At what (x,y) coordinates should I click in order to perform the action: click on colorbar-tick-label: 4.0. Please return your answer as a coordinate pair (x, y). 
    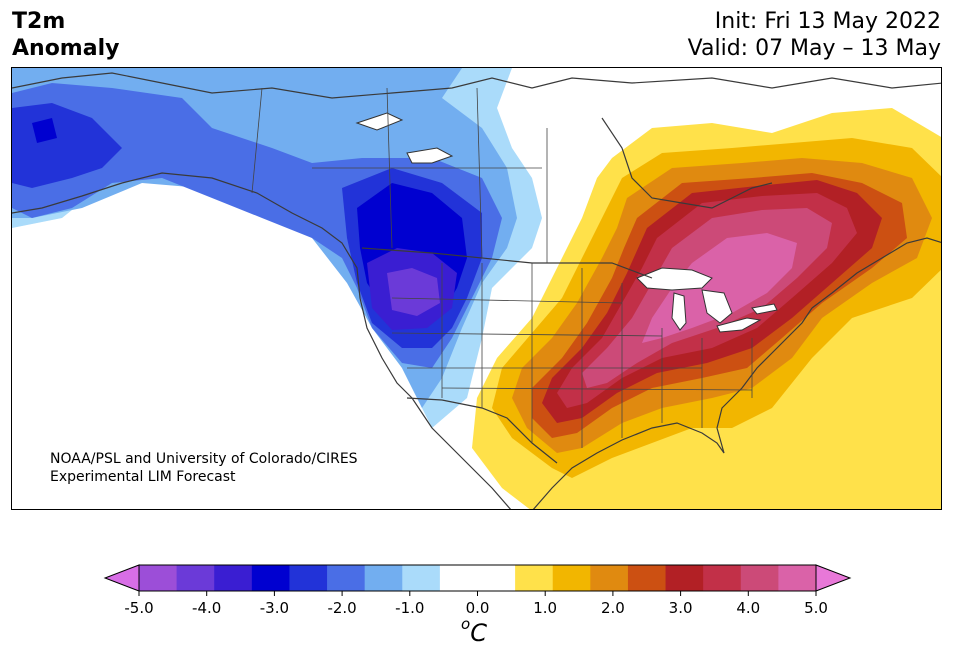
    Looking at the image, I should click on (748, 608).